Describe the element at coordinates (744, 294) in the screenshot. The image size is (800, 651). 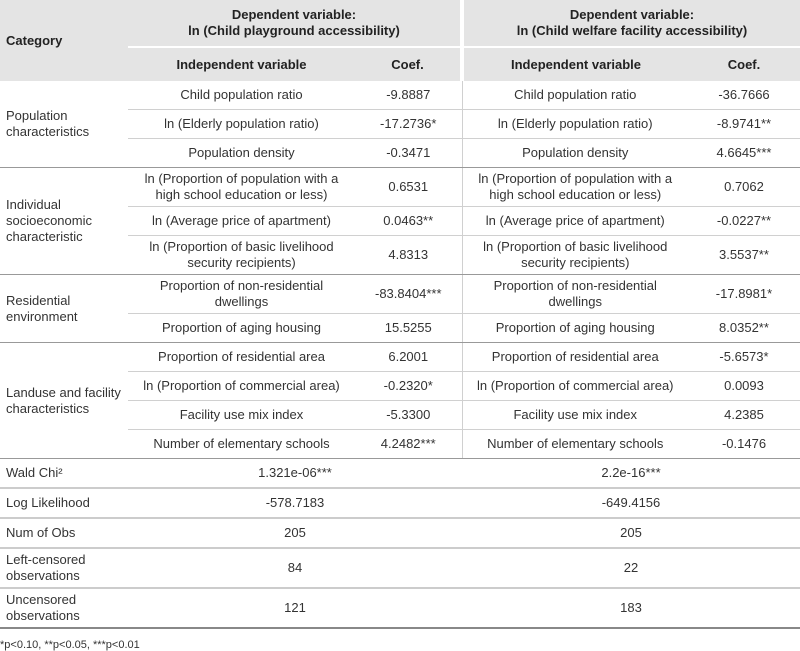
I see `coefficient-cell: -17.8981*` at that location.